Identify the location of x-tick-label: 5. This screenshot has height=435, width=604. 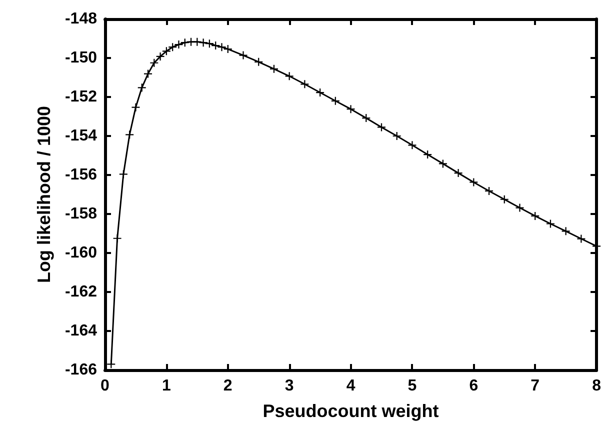
(412, 386).